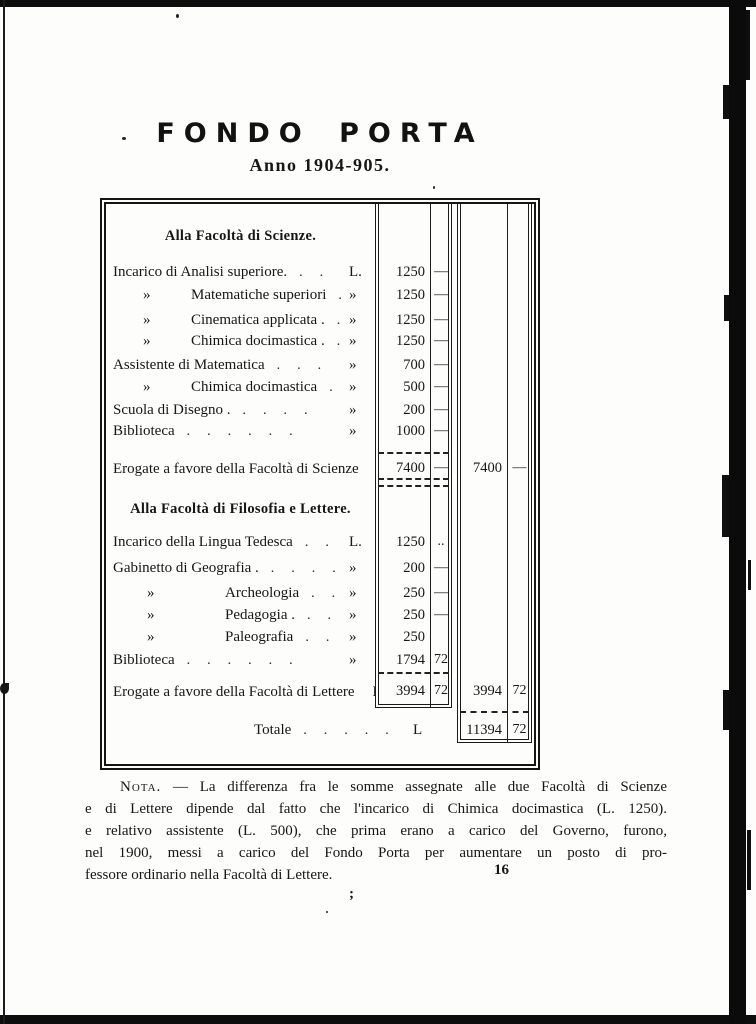  Describe the element at coordinates (737, 512) in the screenshot. I see `scan-edge-right` at that location.